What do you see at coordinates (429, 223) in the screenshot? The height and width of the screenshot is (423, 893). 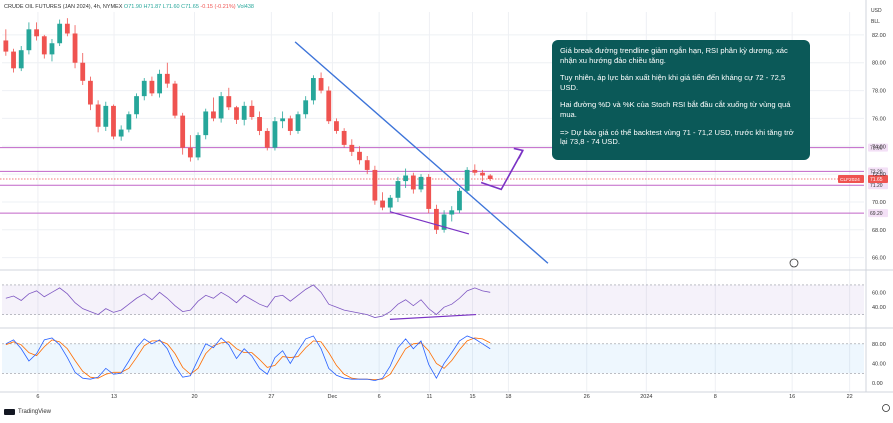 I see `price-divergence-line` at bounding box center [429, 223].